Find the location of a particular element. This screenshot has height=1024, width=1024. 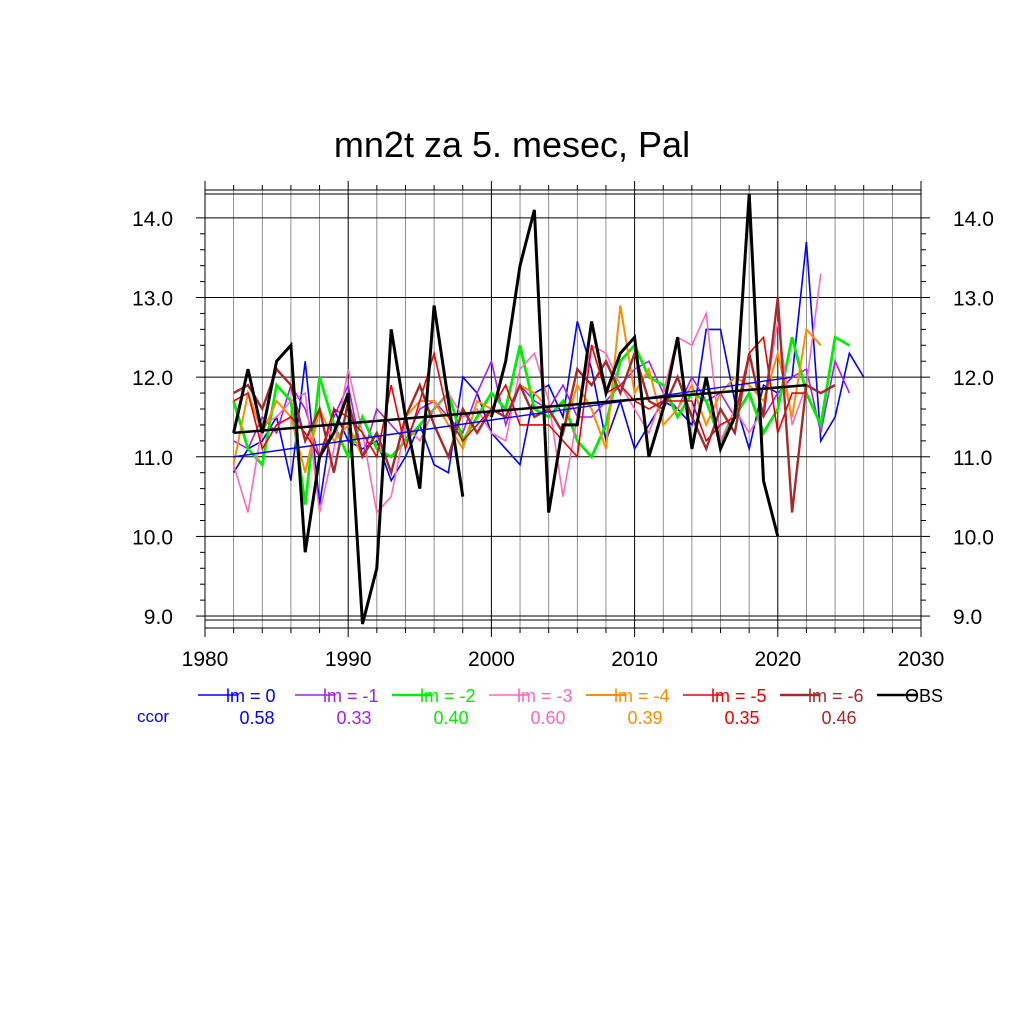

y-tick-label-right: 14.0 is located at coordinates (973, 219).